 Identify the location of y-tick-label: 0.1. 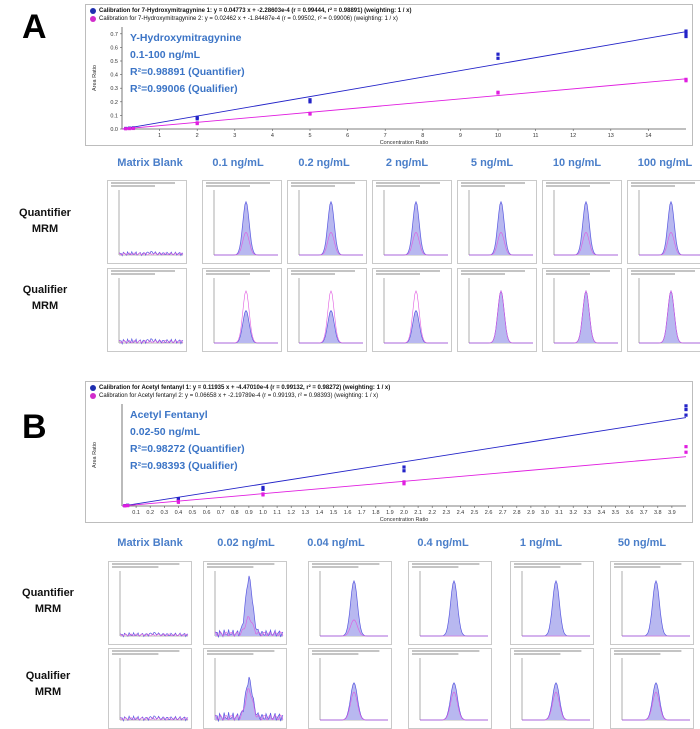
(114, 116).